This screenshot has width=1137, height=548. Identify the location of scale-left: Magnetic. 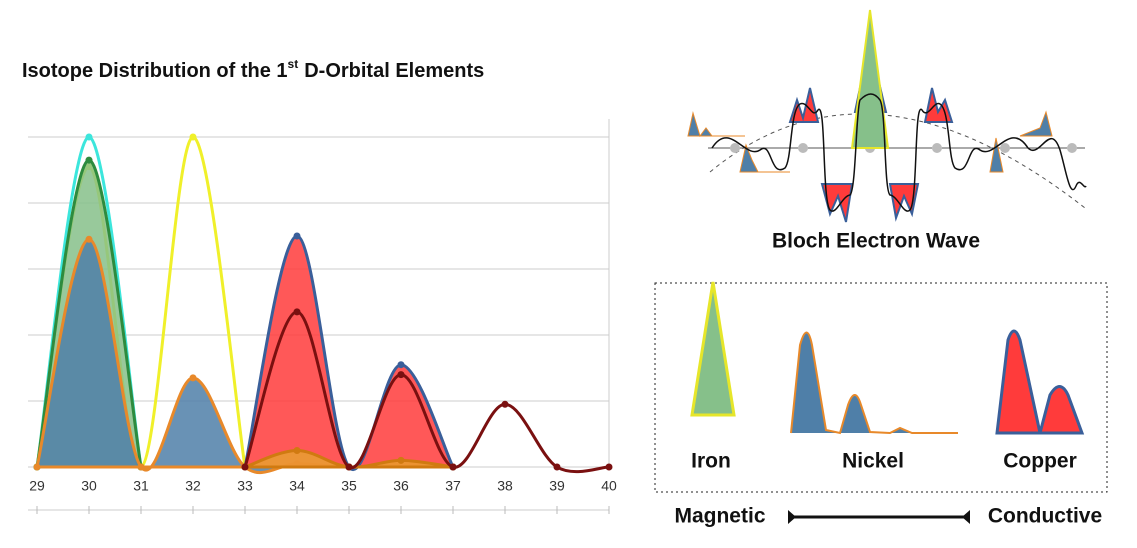
(719, 516).